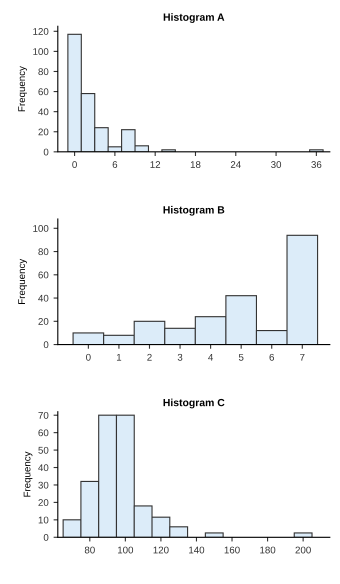 The height and width of the screenshot is (584, 340). What do you see at coordinates (276, 164) in the screenshot?
I see `x-tick-label: 30` at bounding box center [276, 164].